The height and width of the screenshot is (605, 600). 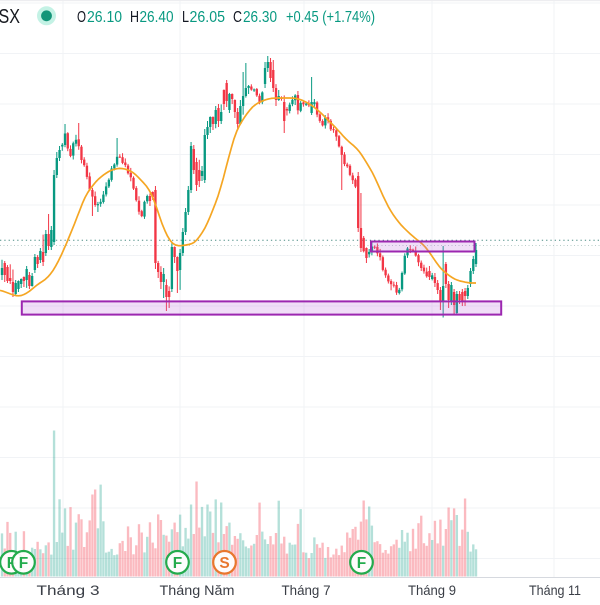 What do you see at coordinates (157, 17) in the screenshot?
I see `svg-text: 26.40` at bounding box center [157, 17].